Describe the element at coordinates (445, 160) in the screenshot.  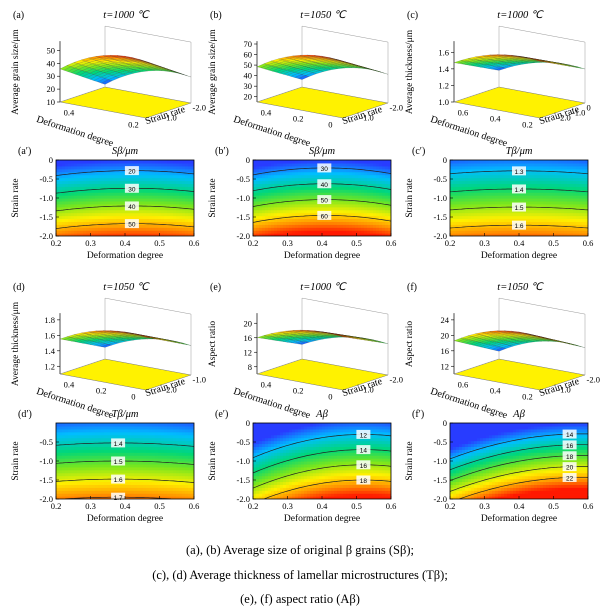
I see `y-tick-label: 0` at that location.